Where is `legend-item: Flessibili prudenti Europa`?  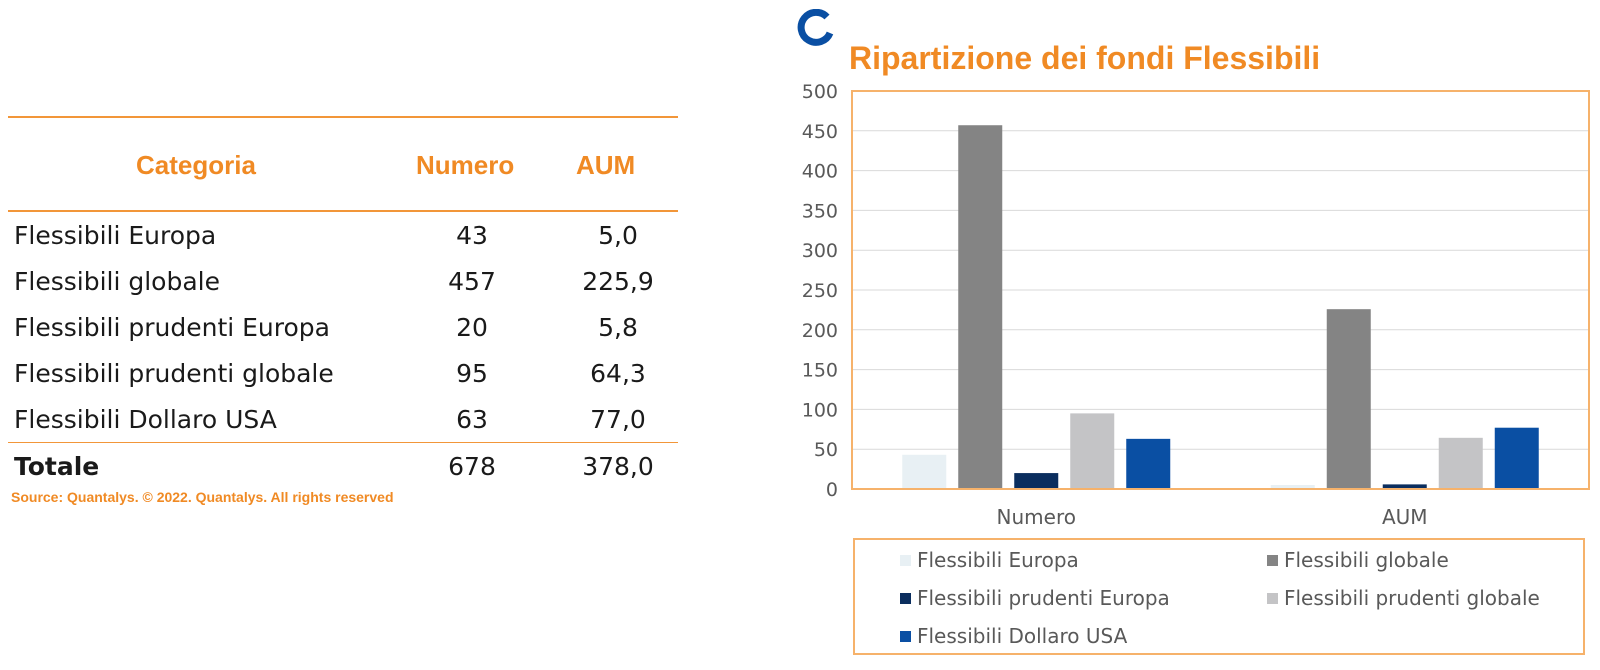 legend-item: Flessibili prudenti Europa is located at coordinates (1035, 598).